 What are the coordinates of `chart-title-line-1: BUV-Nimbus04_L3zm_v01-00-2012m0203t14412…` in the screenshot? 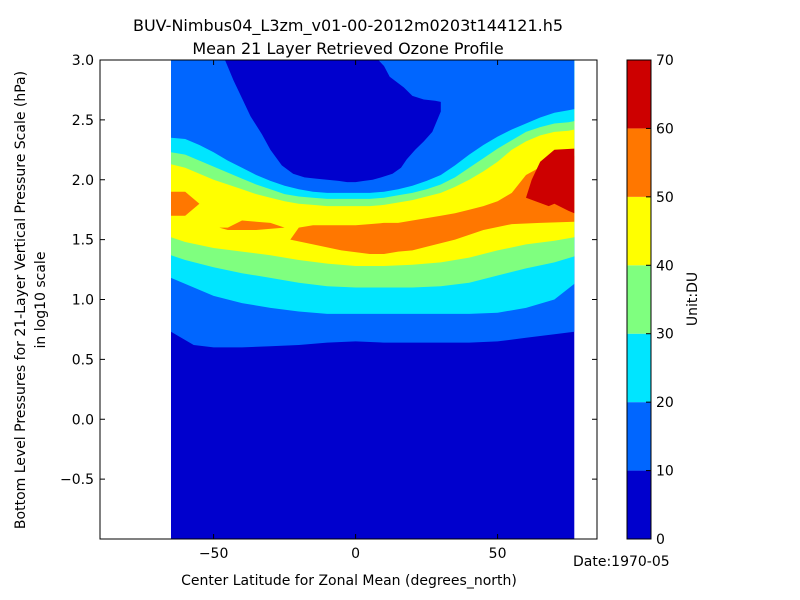 It's located at (348, 26).